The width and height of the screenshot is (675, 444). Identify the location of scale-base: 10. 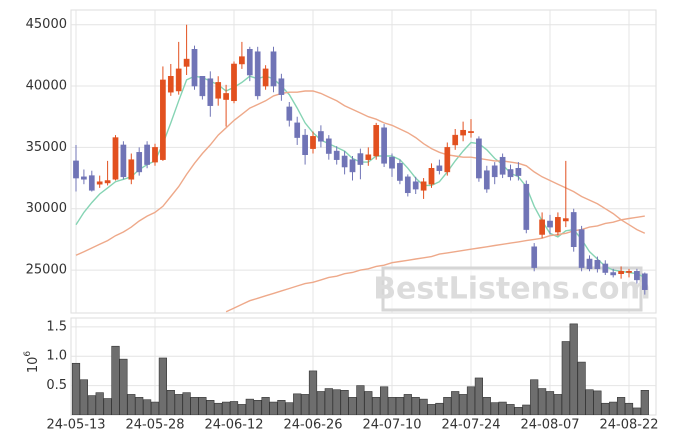
(33, 365).